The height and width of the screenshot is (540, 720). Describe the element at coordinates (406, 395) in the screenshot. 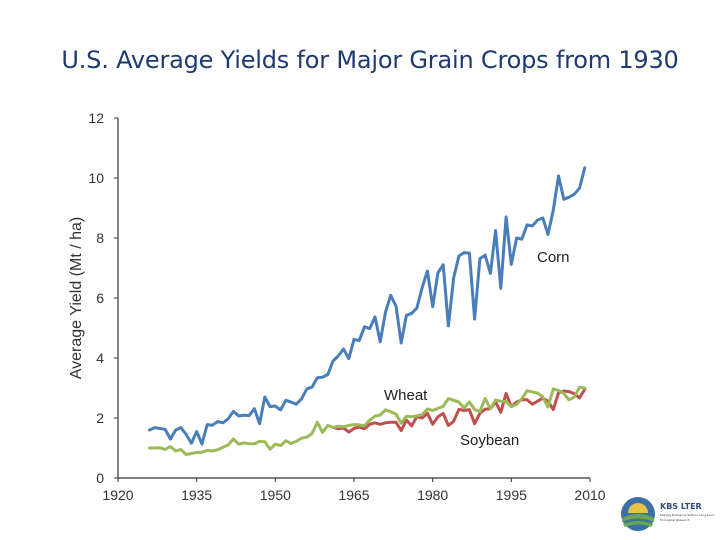

I see `series-label-wheat: Wheat` at that location.